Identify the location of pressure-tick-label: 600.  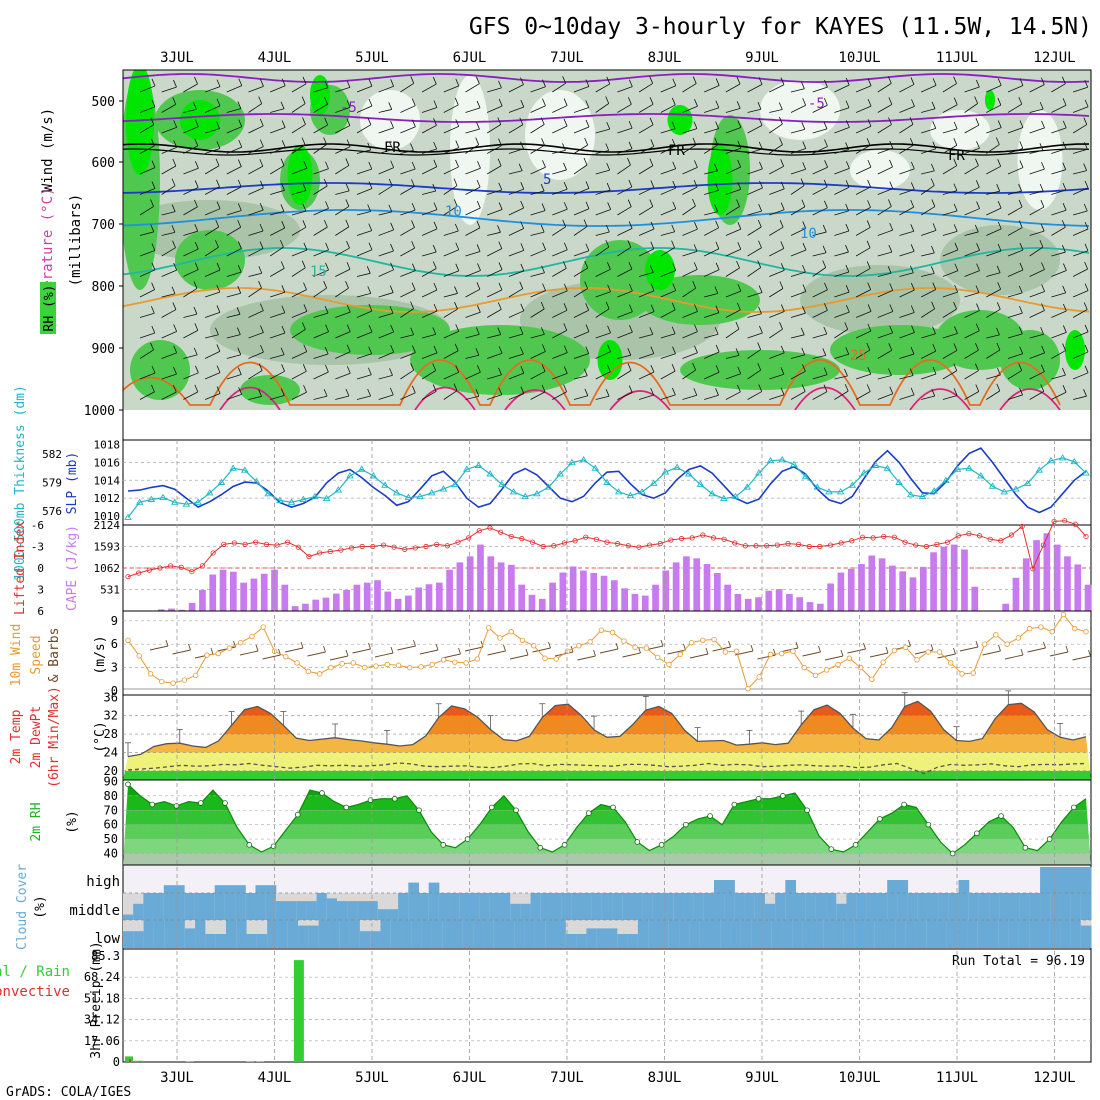
(103, 163).